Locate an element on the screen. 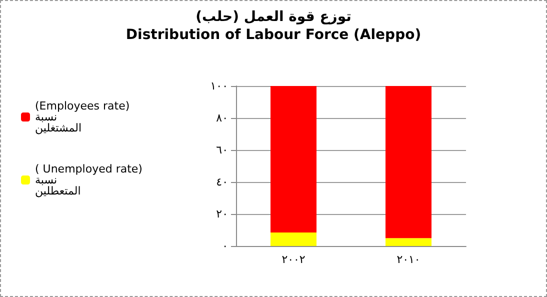  chart-subtitle: Distribution of Labour Force (Aleppo) is located at coordinates (274, 35).